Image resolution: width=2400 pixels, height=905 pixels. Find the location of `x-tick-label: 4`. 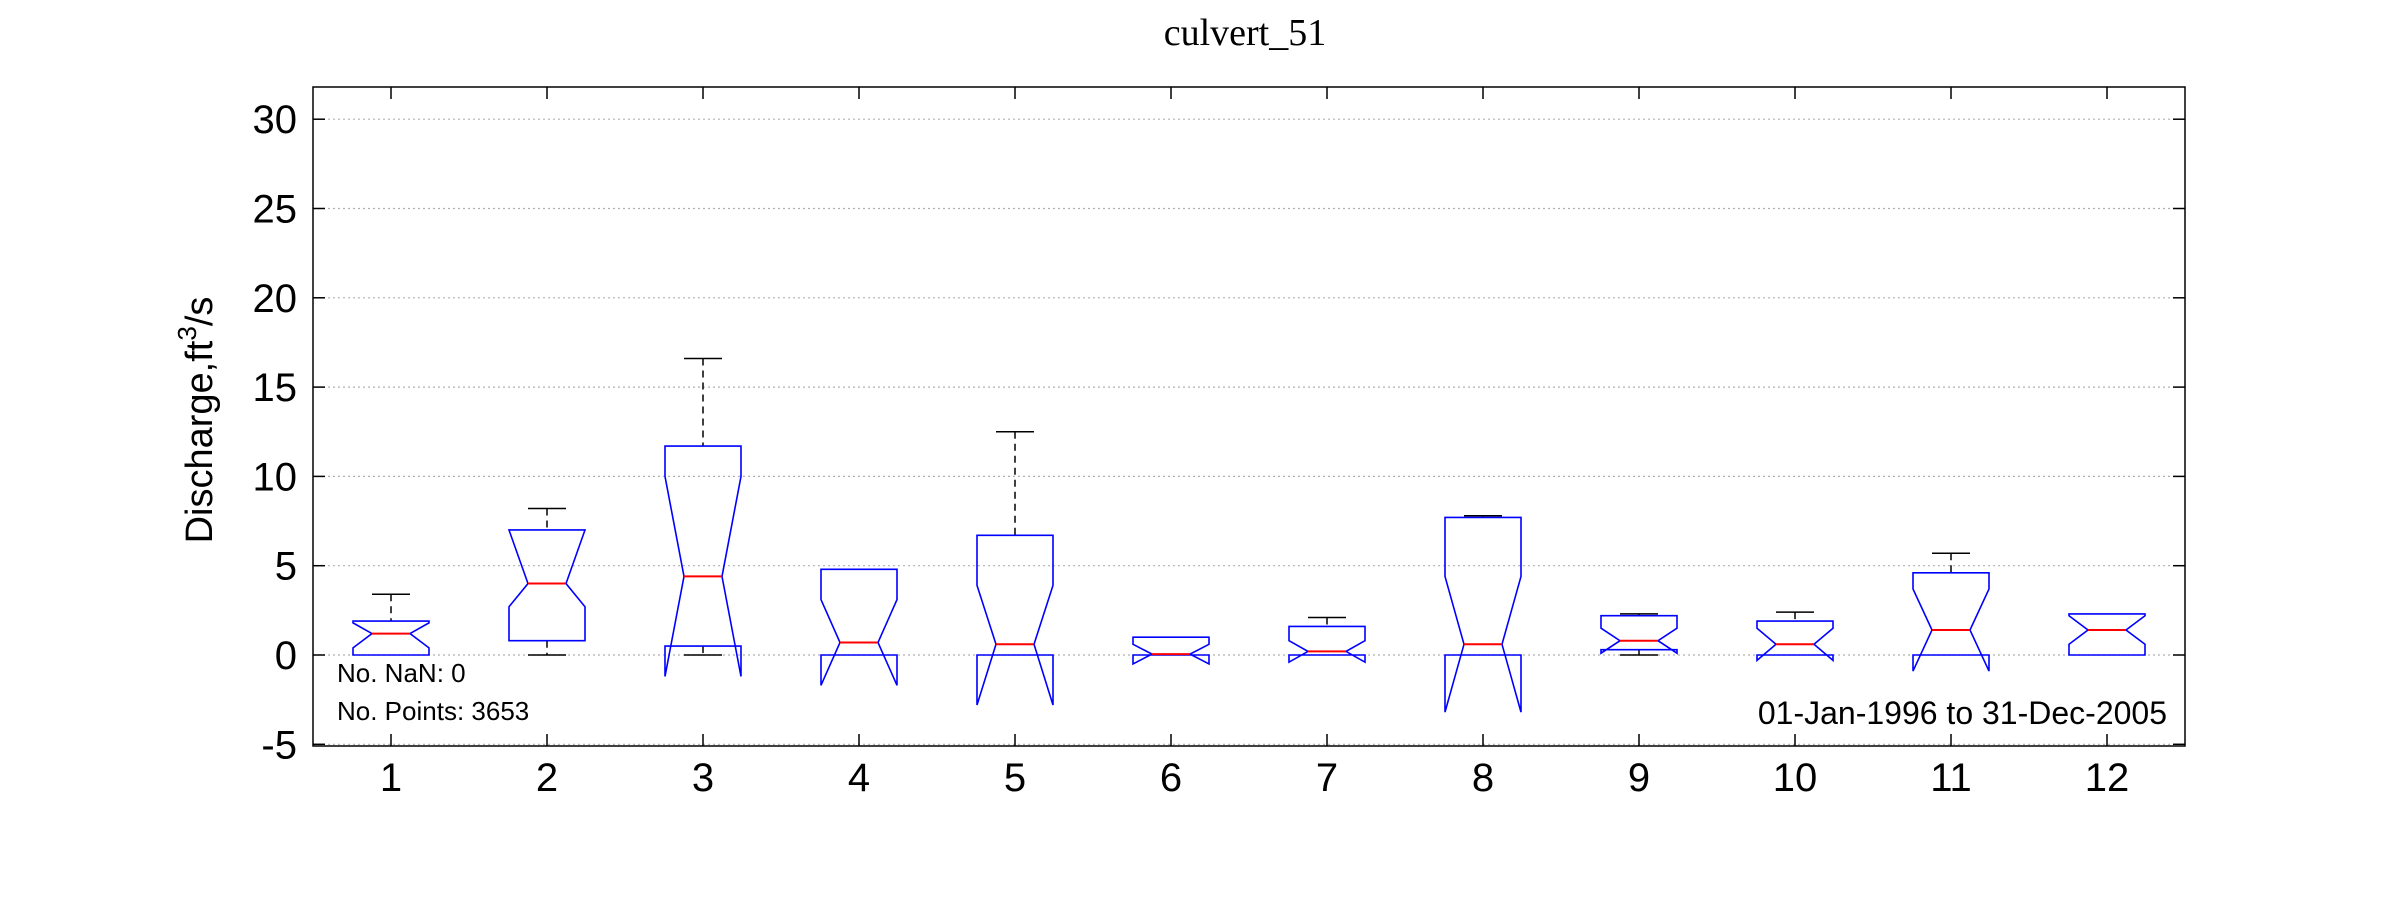

x-tick-label: 4 is located at coordinates (859, 778).